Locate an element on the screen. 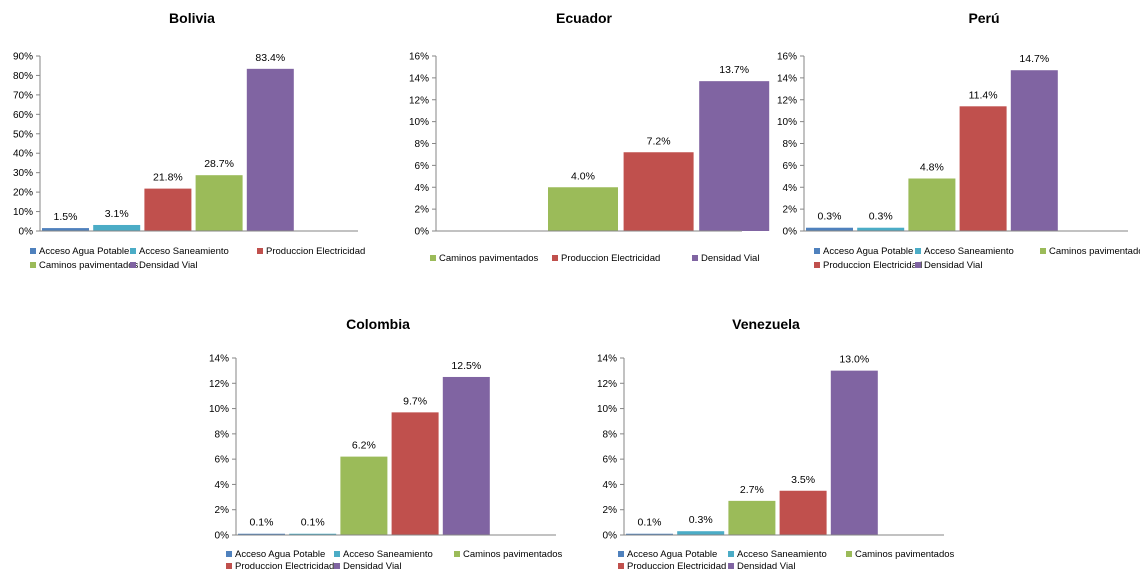 Image resolution: width=1140 pixels, height=574 pixels. data-label: 13.7% is located at coordinates (734, 70).